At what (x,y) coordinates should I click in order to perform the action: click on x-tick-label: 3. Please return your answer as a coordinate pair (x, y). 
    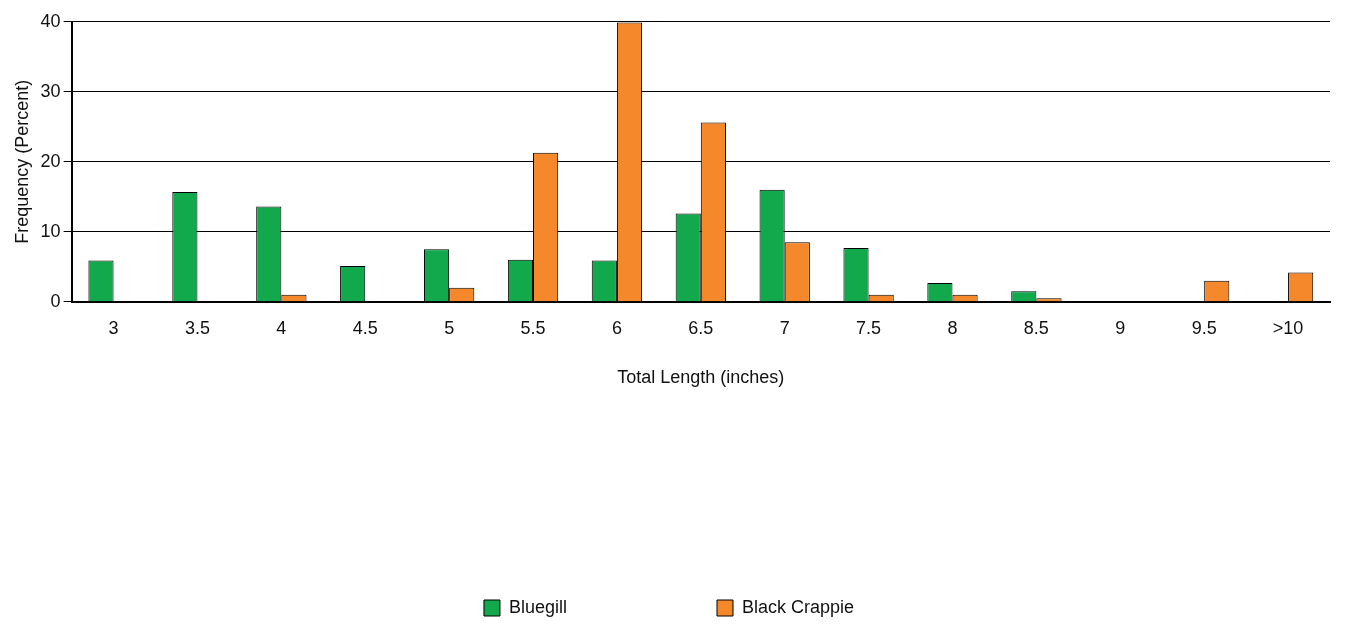
    Looking at the image, I should click on (113, 327).